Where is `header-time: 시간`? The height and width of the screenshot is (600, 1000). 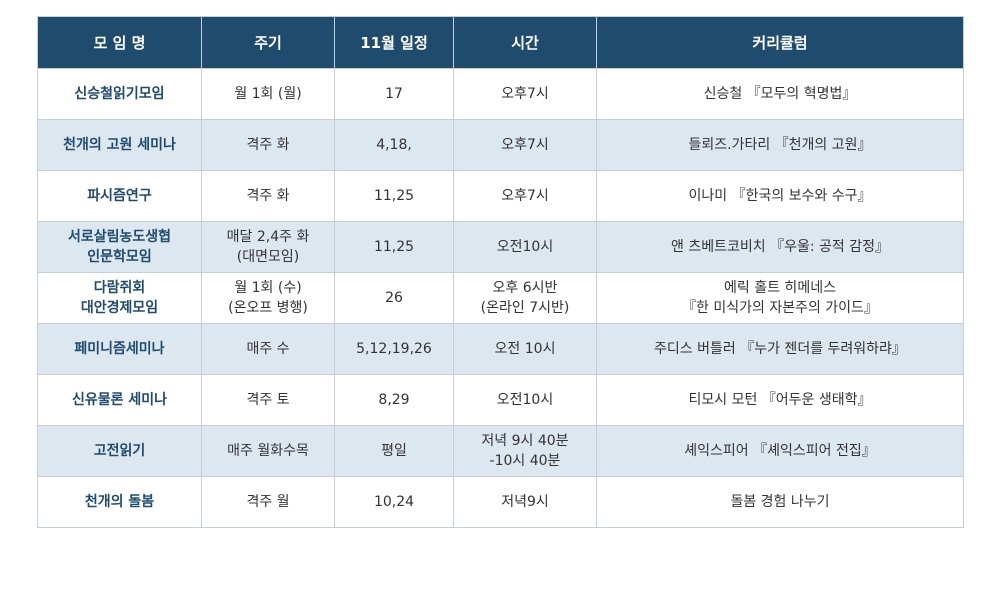
header-time: 시간 is located at coordinates (525, 42).